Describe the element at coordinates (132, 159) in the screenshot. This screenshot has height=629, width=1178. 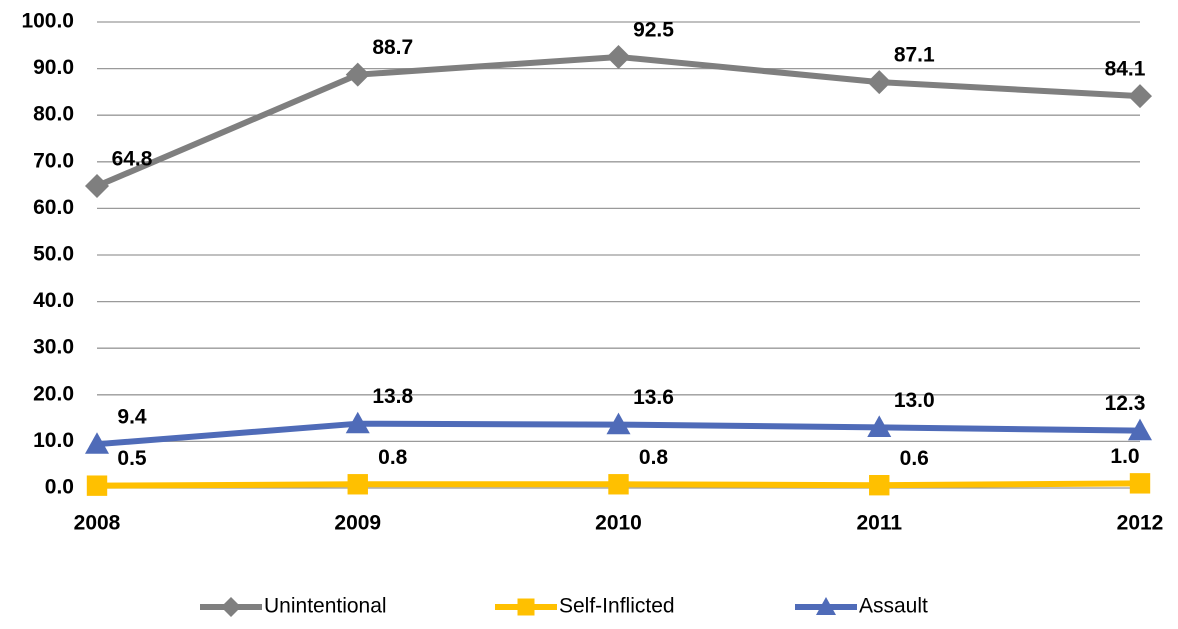
I see `data-label: 64.8` at that location.